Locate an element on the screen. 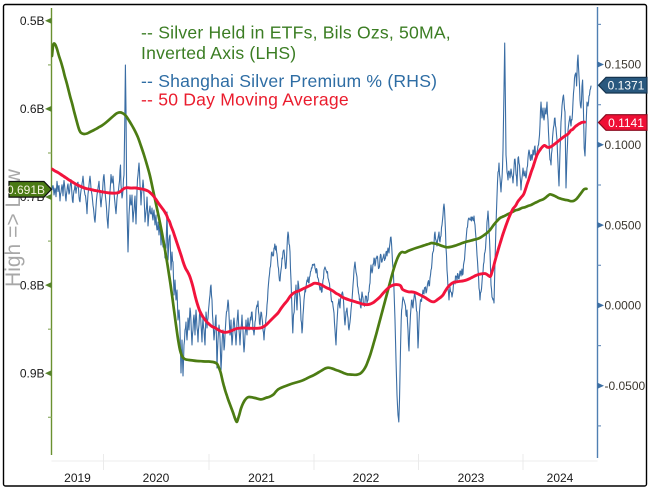 The width and height of the screenshot is (650, 490). svg-text: 2022 is located at coordinates (366, 478).